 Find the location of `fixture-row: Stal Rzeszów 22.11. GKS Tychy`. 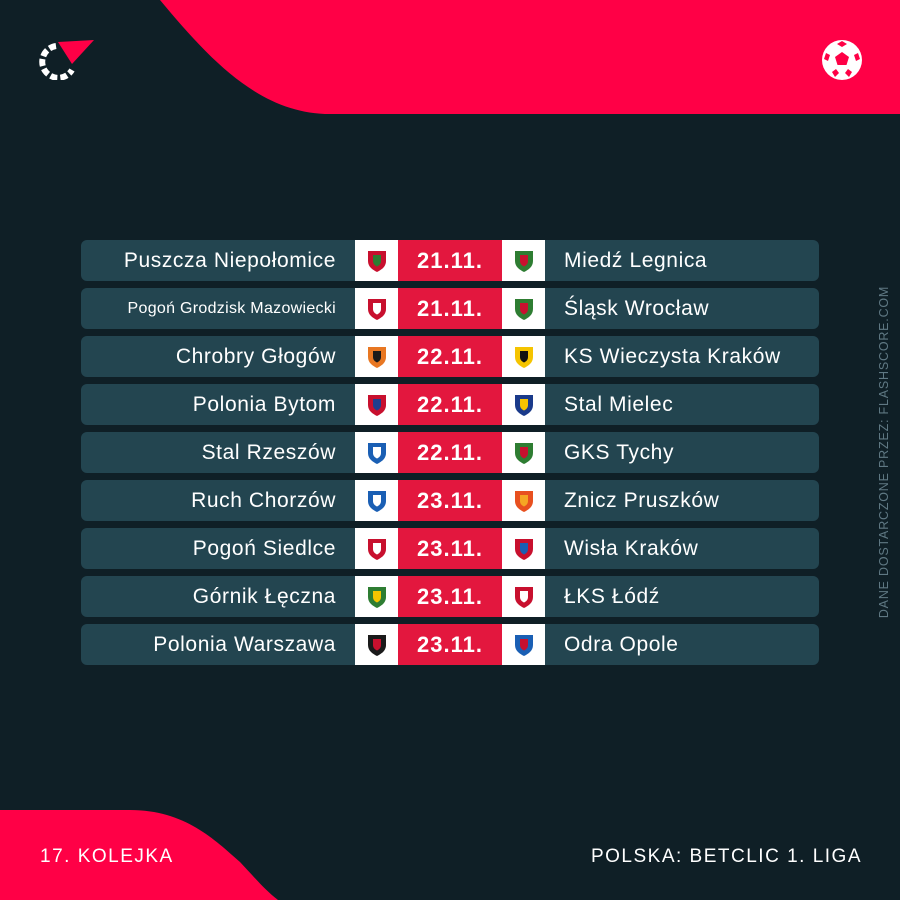

fixture-row: Stal Rzeszów 22.11. GKS Tychy is located at coordinates (450, 452).